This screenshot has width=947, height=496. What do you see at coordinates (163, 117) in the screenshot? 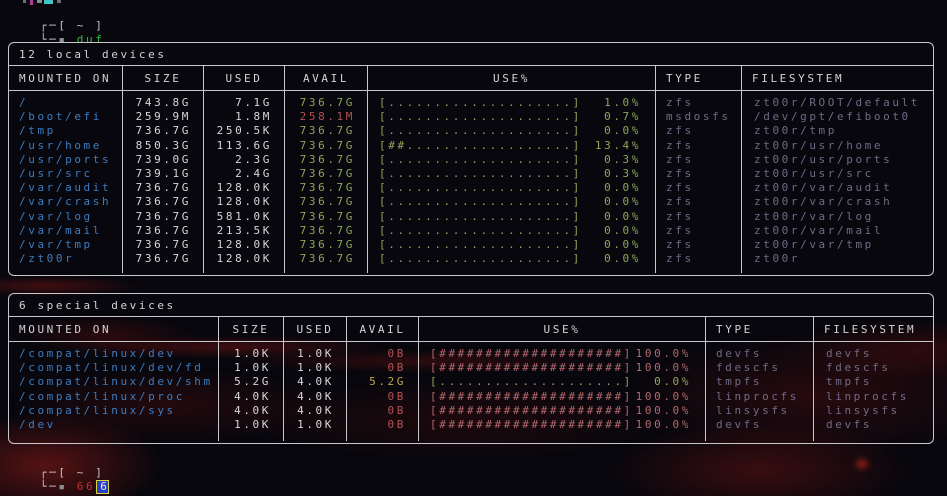
I see `cell-size: 259.9M` at bounding box center [163, 117].